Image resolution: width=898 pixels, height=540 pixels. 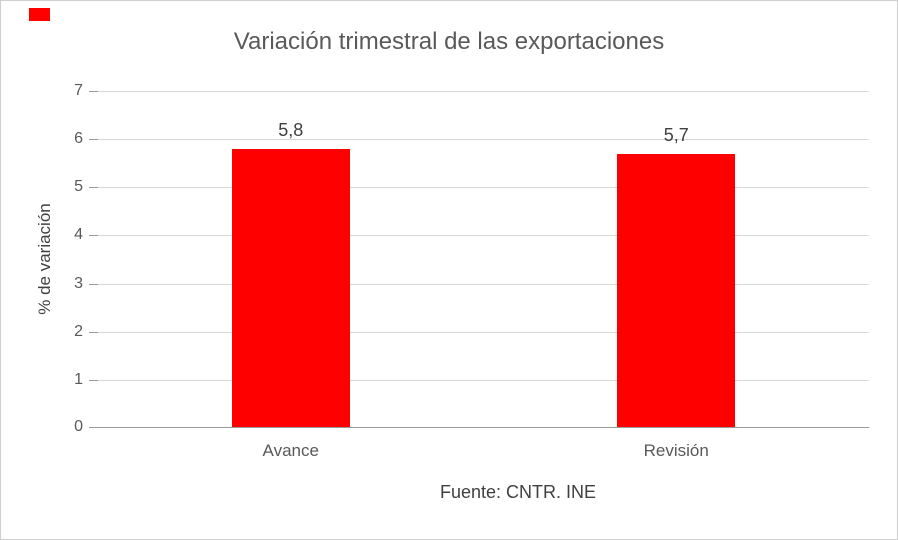 What do you see at coordinates (483, 451) in the screenshot?
I see `x-axis-labels: Avance Revisión` at bounding box center [483, 451].